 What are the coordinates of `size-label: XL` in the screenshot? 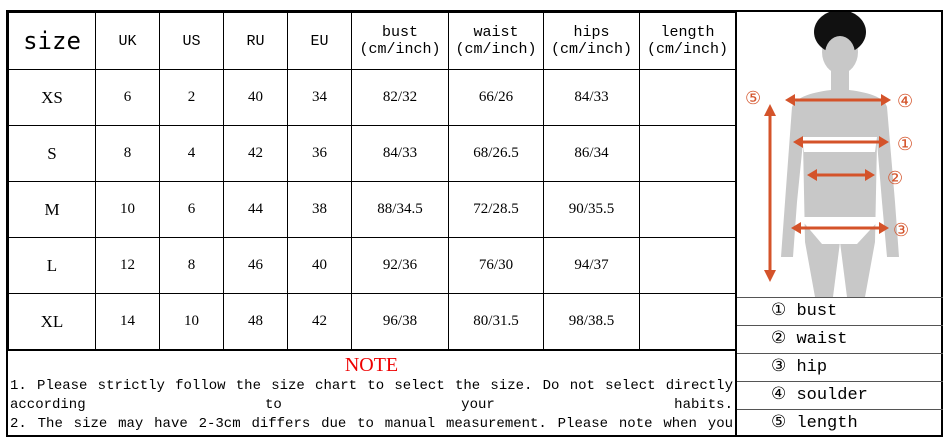 It's located at (52, 321).